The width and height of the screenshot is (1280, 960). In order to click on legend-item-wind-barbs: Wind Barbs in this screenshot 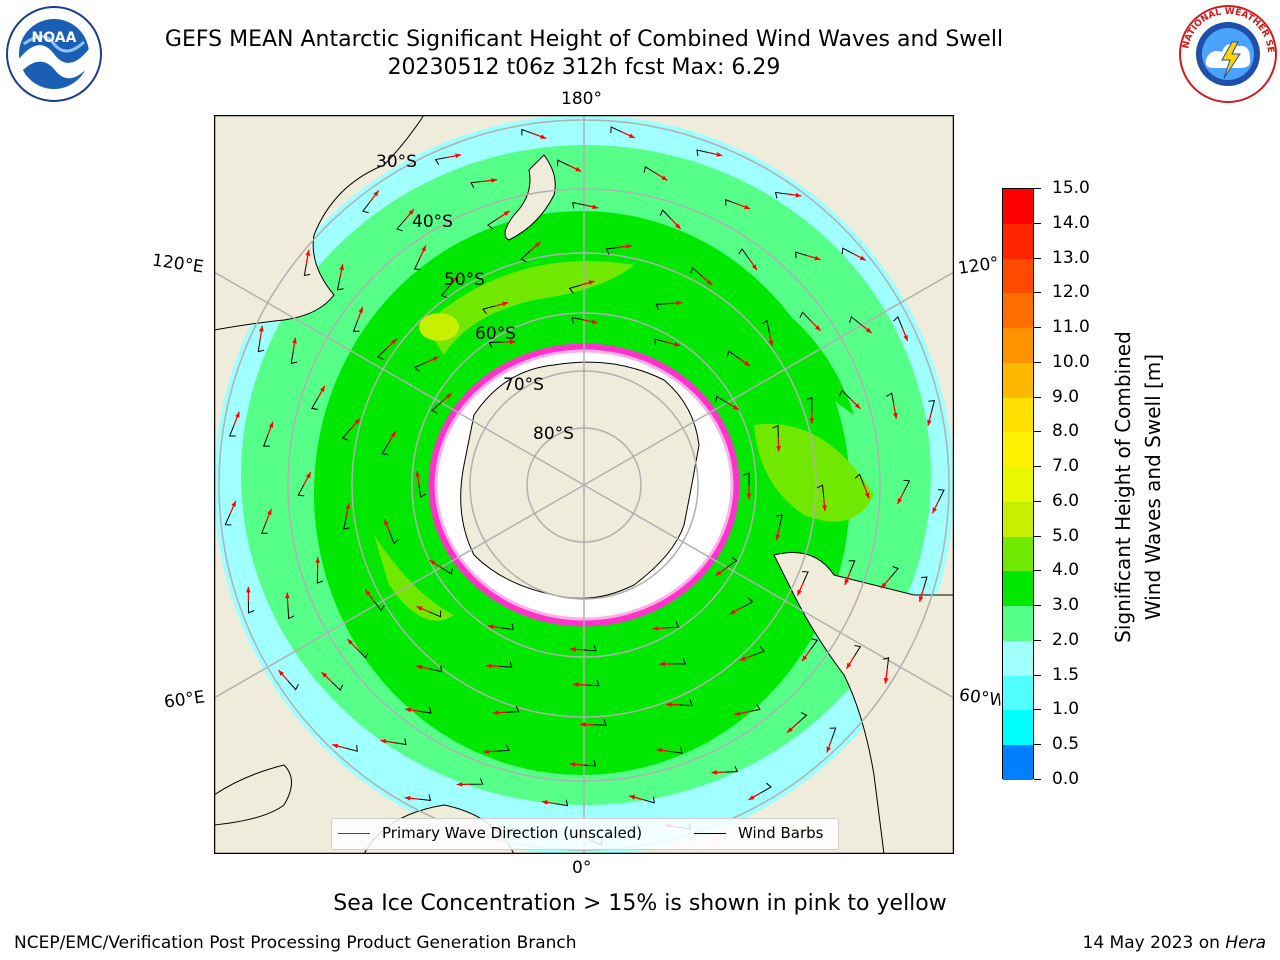, I will do `click(758, 833)`.